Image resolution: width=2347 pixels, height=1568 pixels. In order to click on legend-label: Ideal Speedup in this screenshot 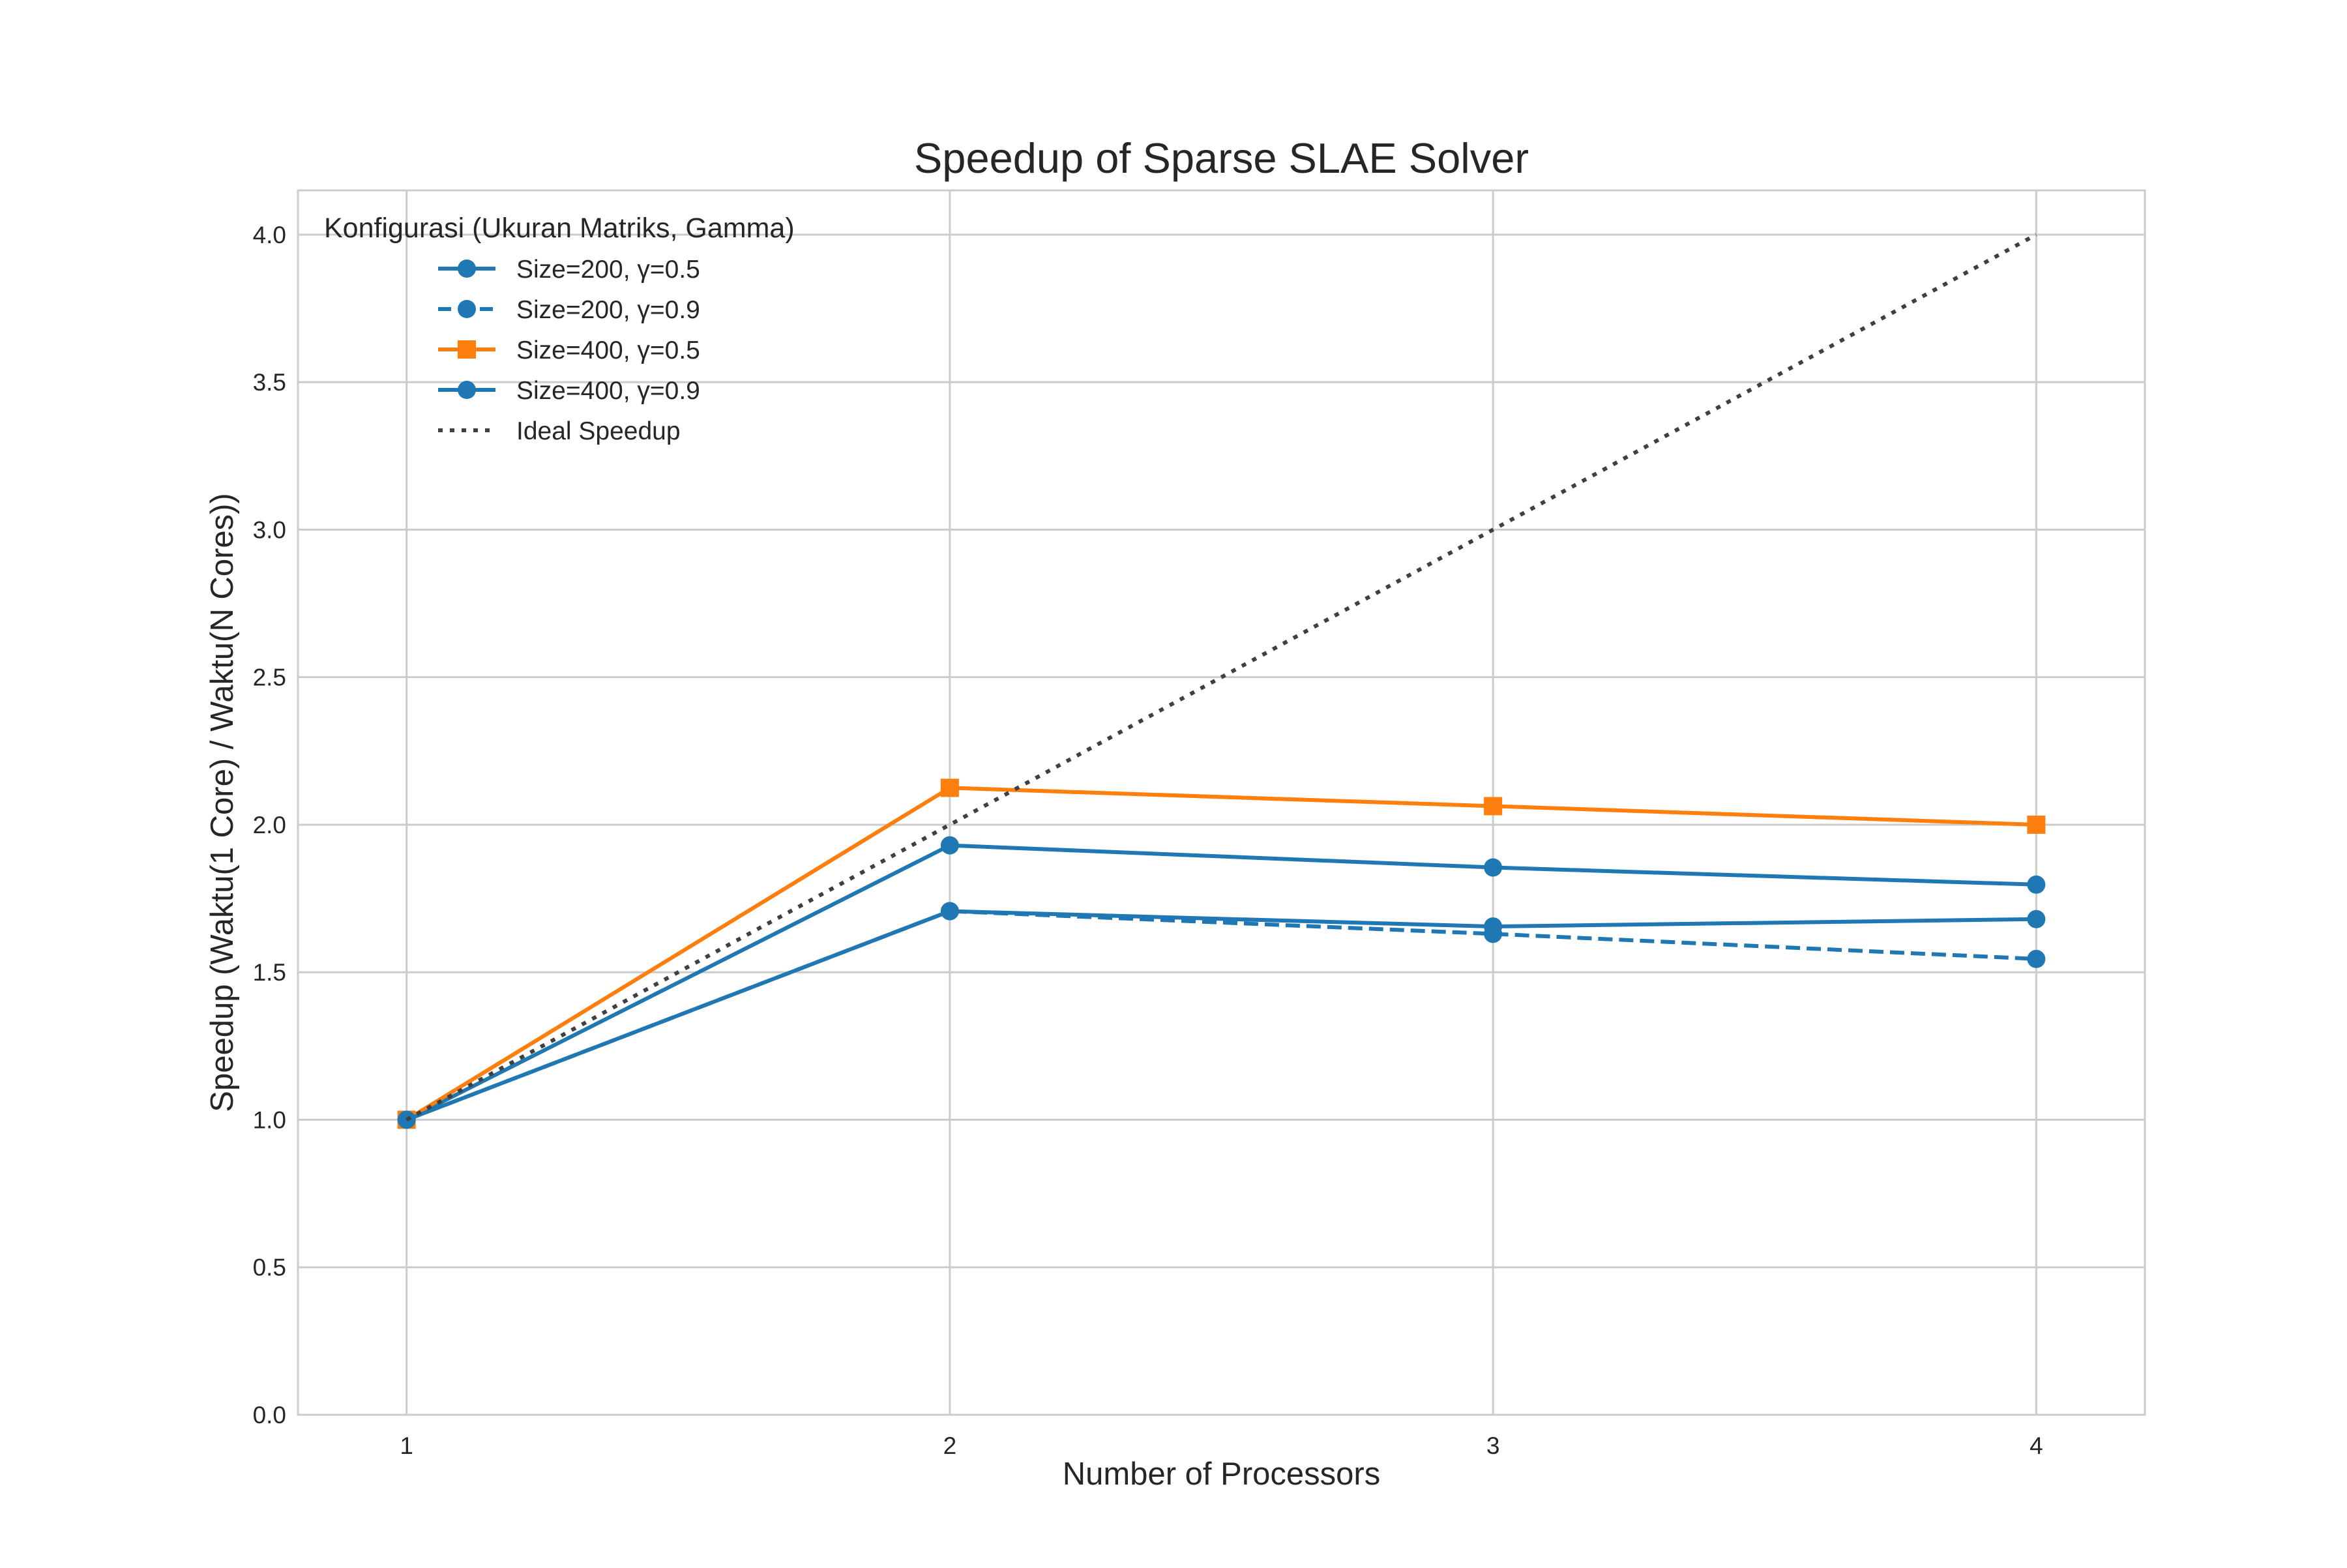, I will do `click(598, 431)`.